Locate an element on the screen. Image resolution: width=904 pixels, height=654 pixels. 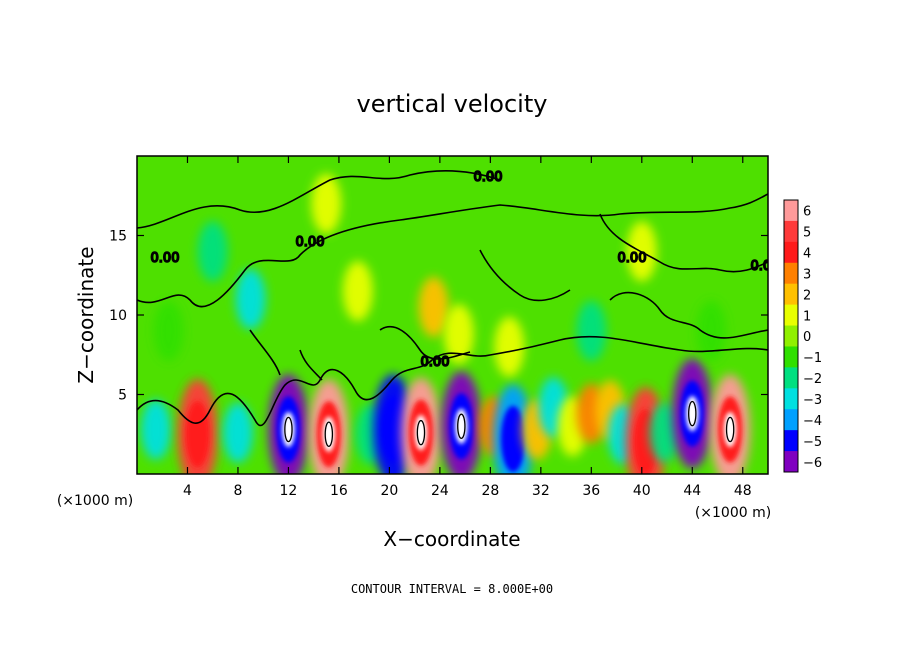
colorbar-label: 4 is located at coordinates (807, 254).